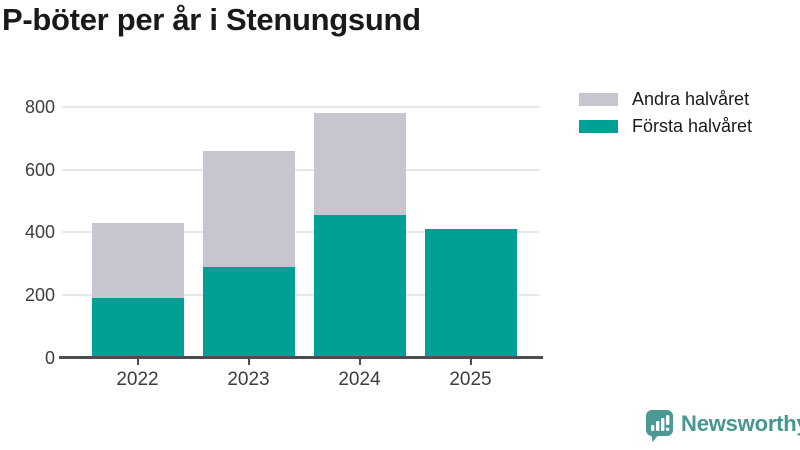  I want to click on y-tick-label: 600, so click(39, 169).